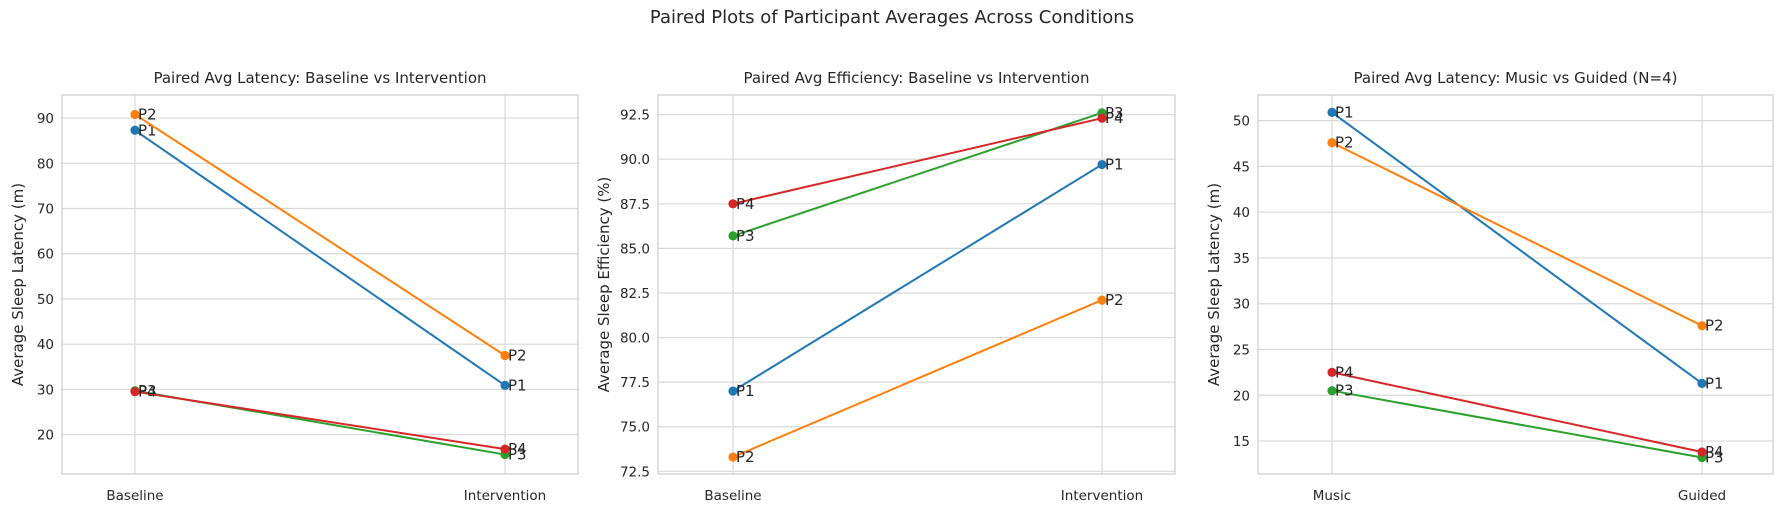 The image size is (1784, 512). Describe the element at coordinates (635, 472) in the screenshot. I see `y-tick-label: 72.5` at that location.